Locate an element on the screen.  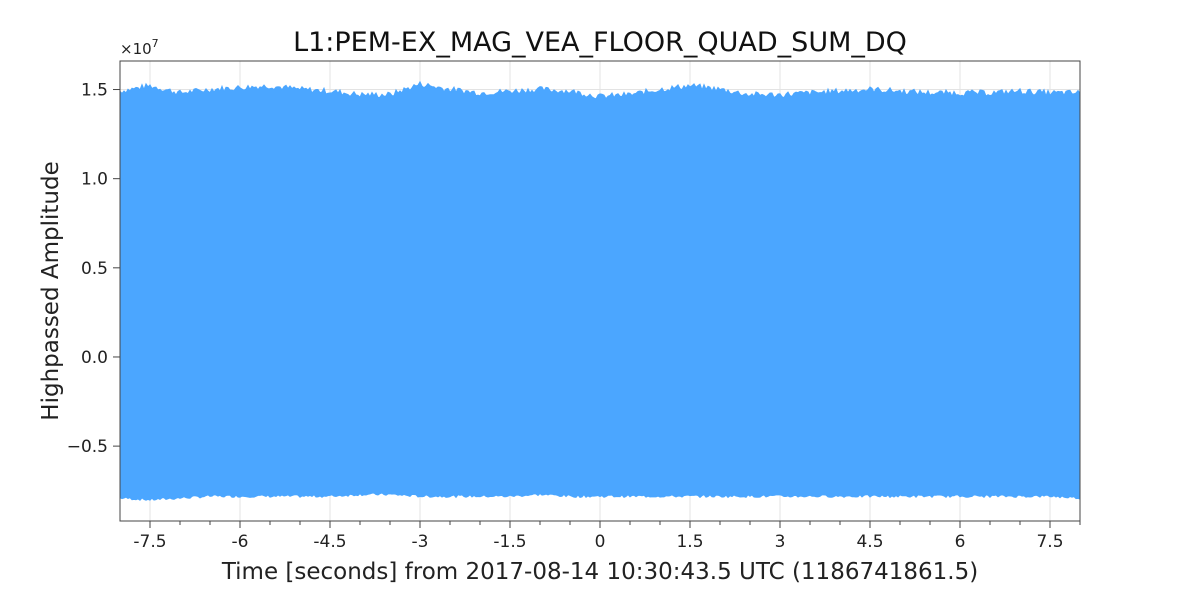
y-multiplier-exponent: 7 is located at coordinates (155, 43).